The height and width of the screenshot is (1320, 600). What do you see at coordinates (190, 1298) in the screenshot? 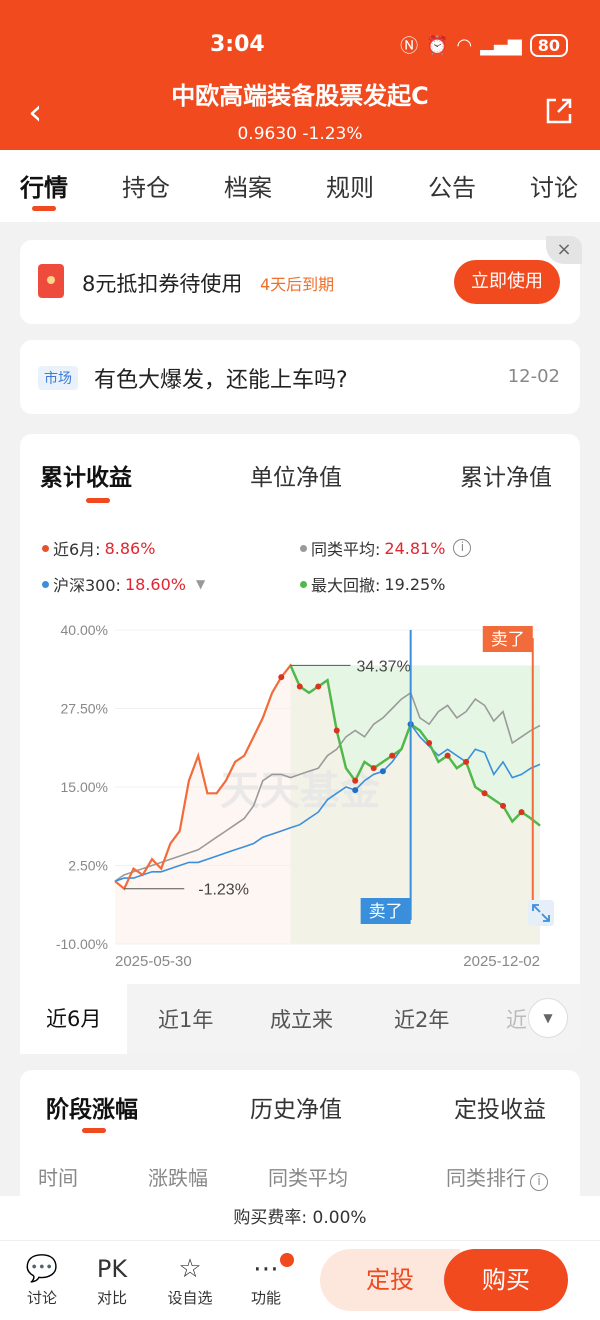
I see `add-watchlist-label: 设自选` at bounding box center [190, 1298].